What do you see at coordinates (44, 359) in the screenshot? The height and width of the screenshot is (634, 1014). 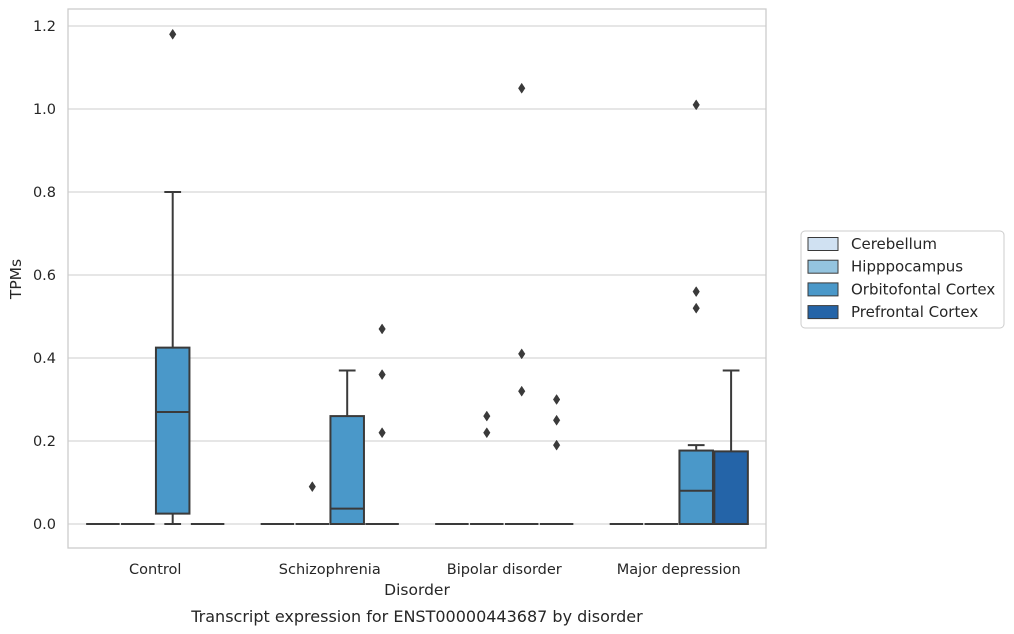 I see `y-tick-label: 0.4` at bounding box center [44, 359].